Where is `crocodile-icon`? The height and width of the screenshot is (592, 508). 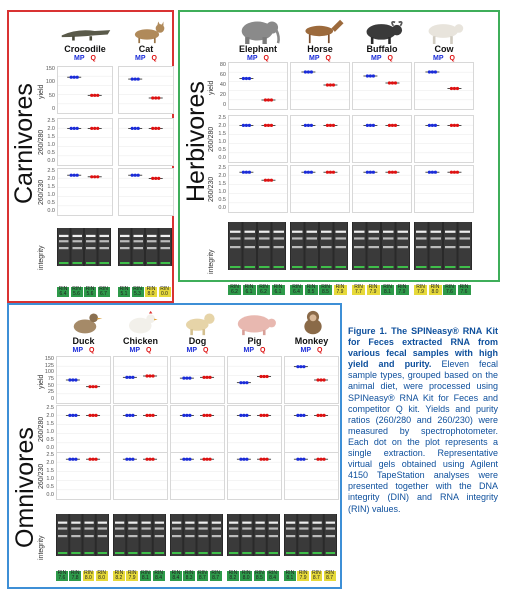
crocodile-icon is located at coordinates (86, 31).